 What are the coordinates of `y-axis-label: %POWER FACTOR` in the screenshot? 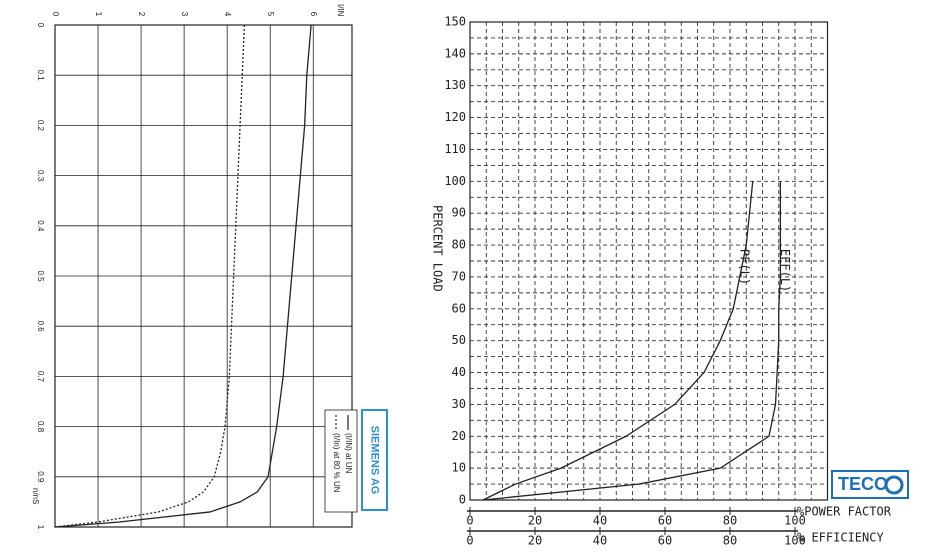 It's located at (844, 512).